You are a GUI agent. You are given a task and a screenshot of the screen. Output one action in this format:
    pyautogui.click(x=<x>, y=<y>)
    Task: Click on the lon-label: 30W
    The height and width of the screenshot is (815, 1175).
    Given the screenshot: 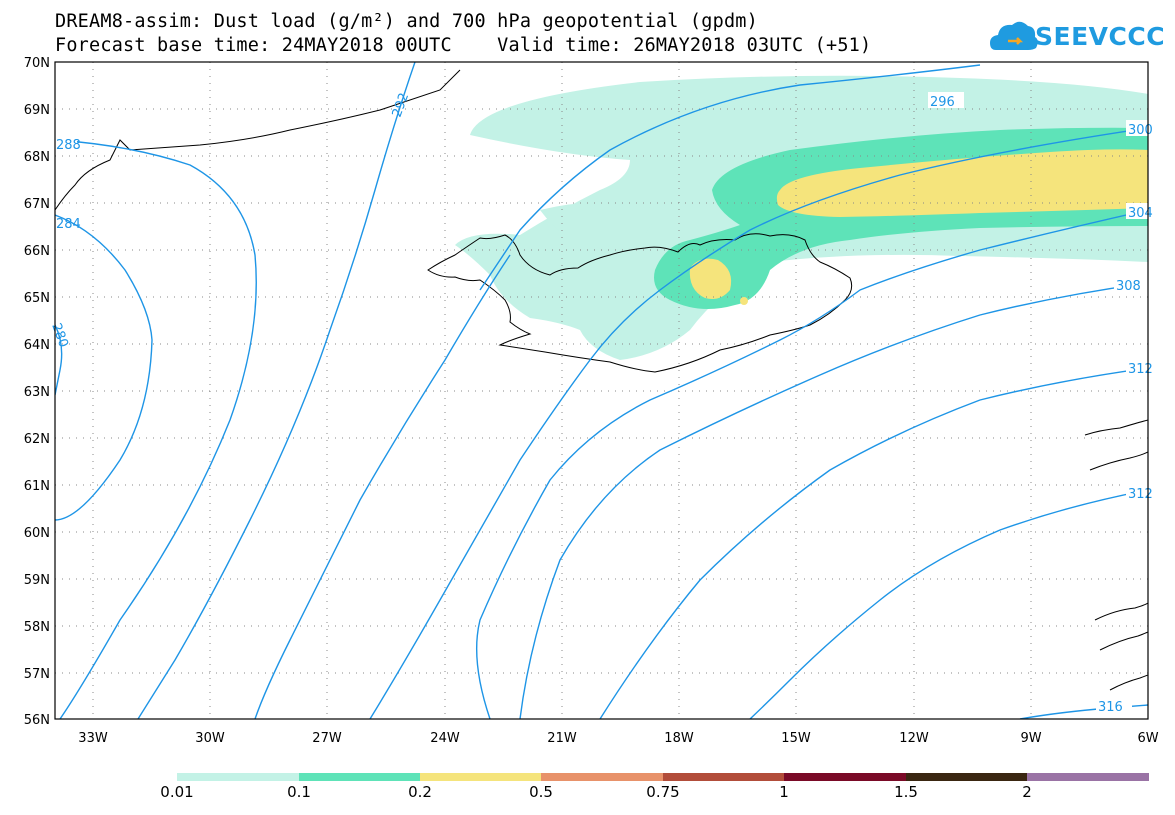 What is the action you would take?
    pyautogui.click(x=210, y=738)
    